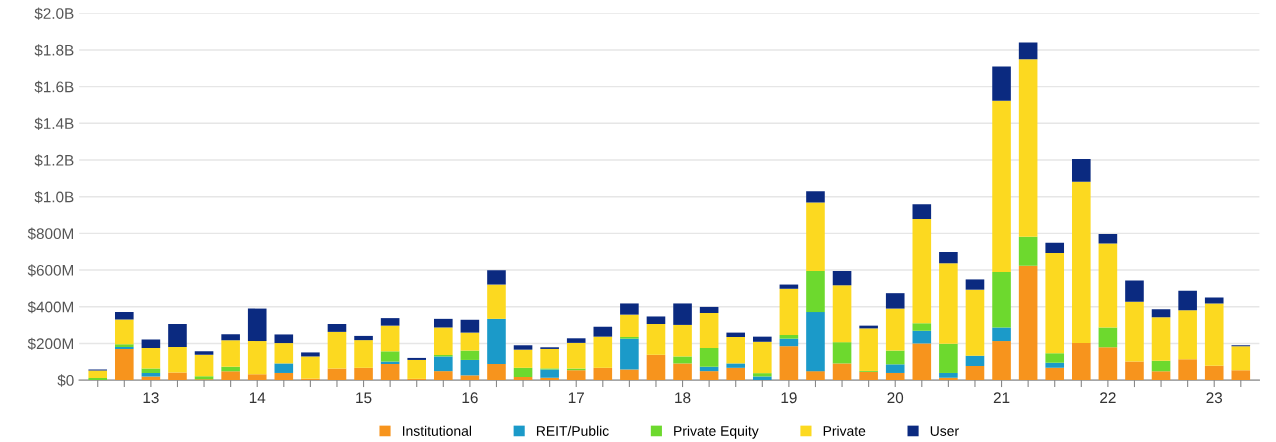 This screenshot has width=1276, height=442. Describe the element at coordinates (50, 307) in the screenshot. I see `y-tick-label: $400M` at that location.